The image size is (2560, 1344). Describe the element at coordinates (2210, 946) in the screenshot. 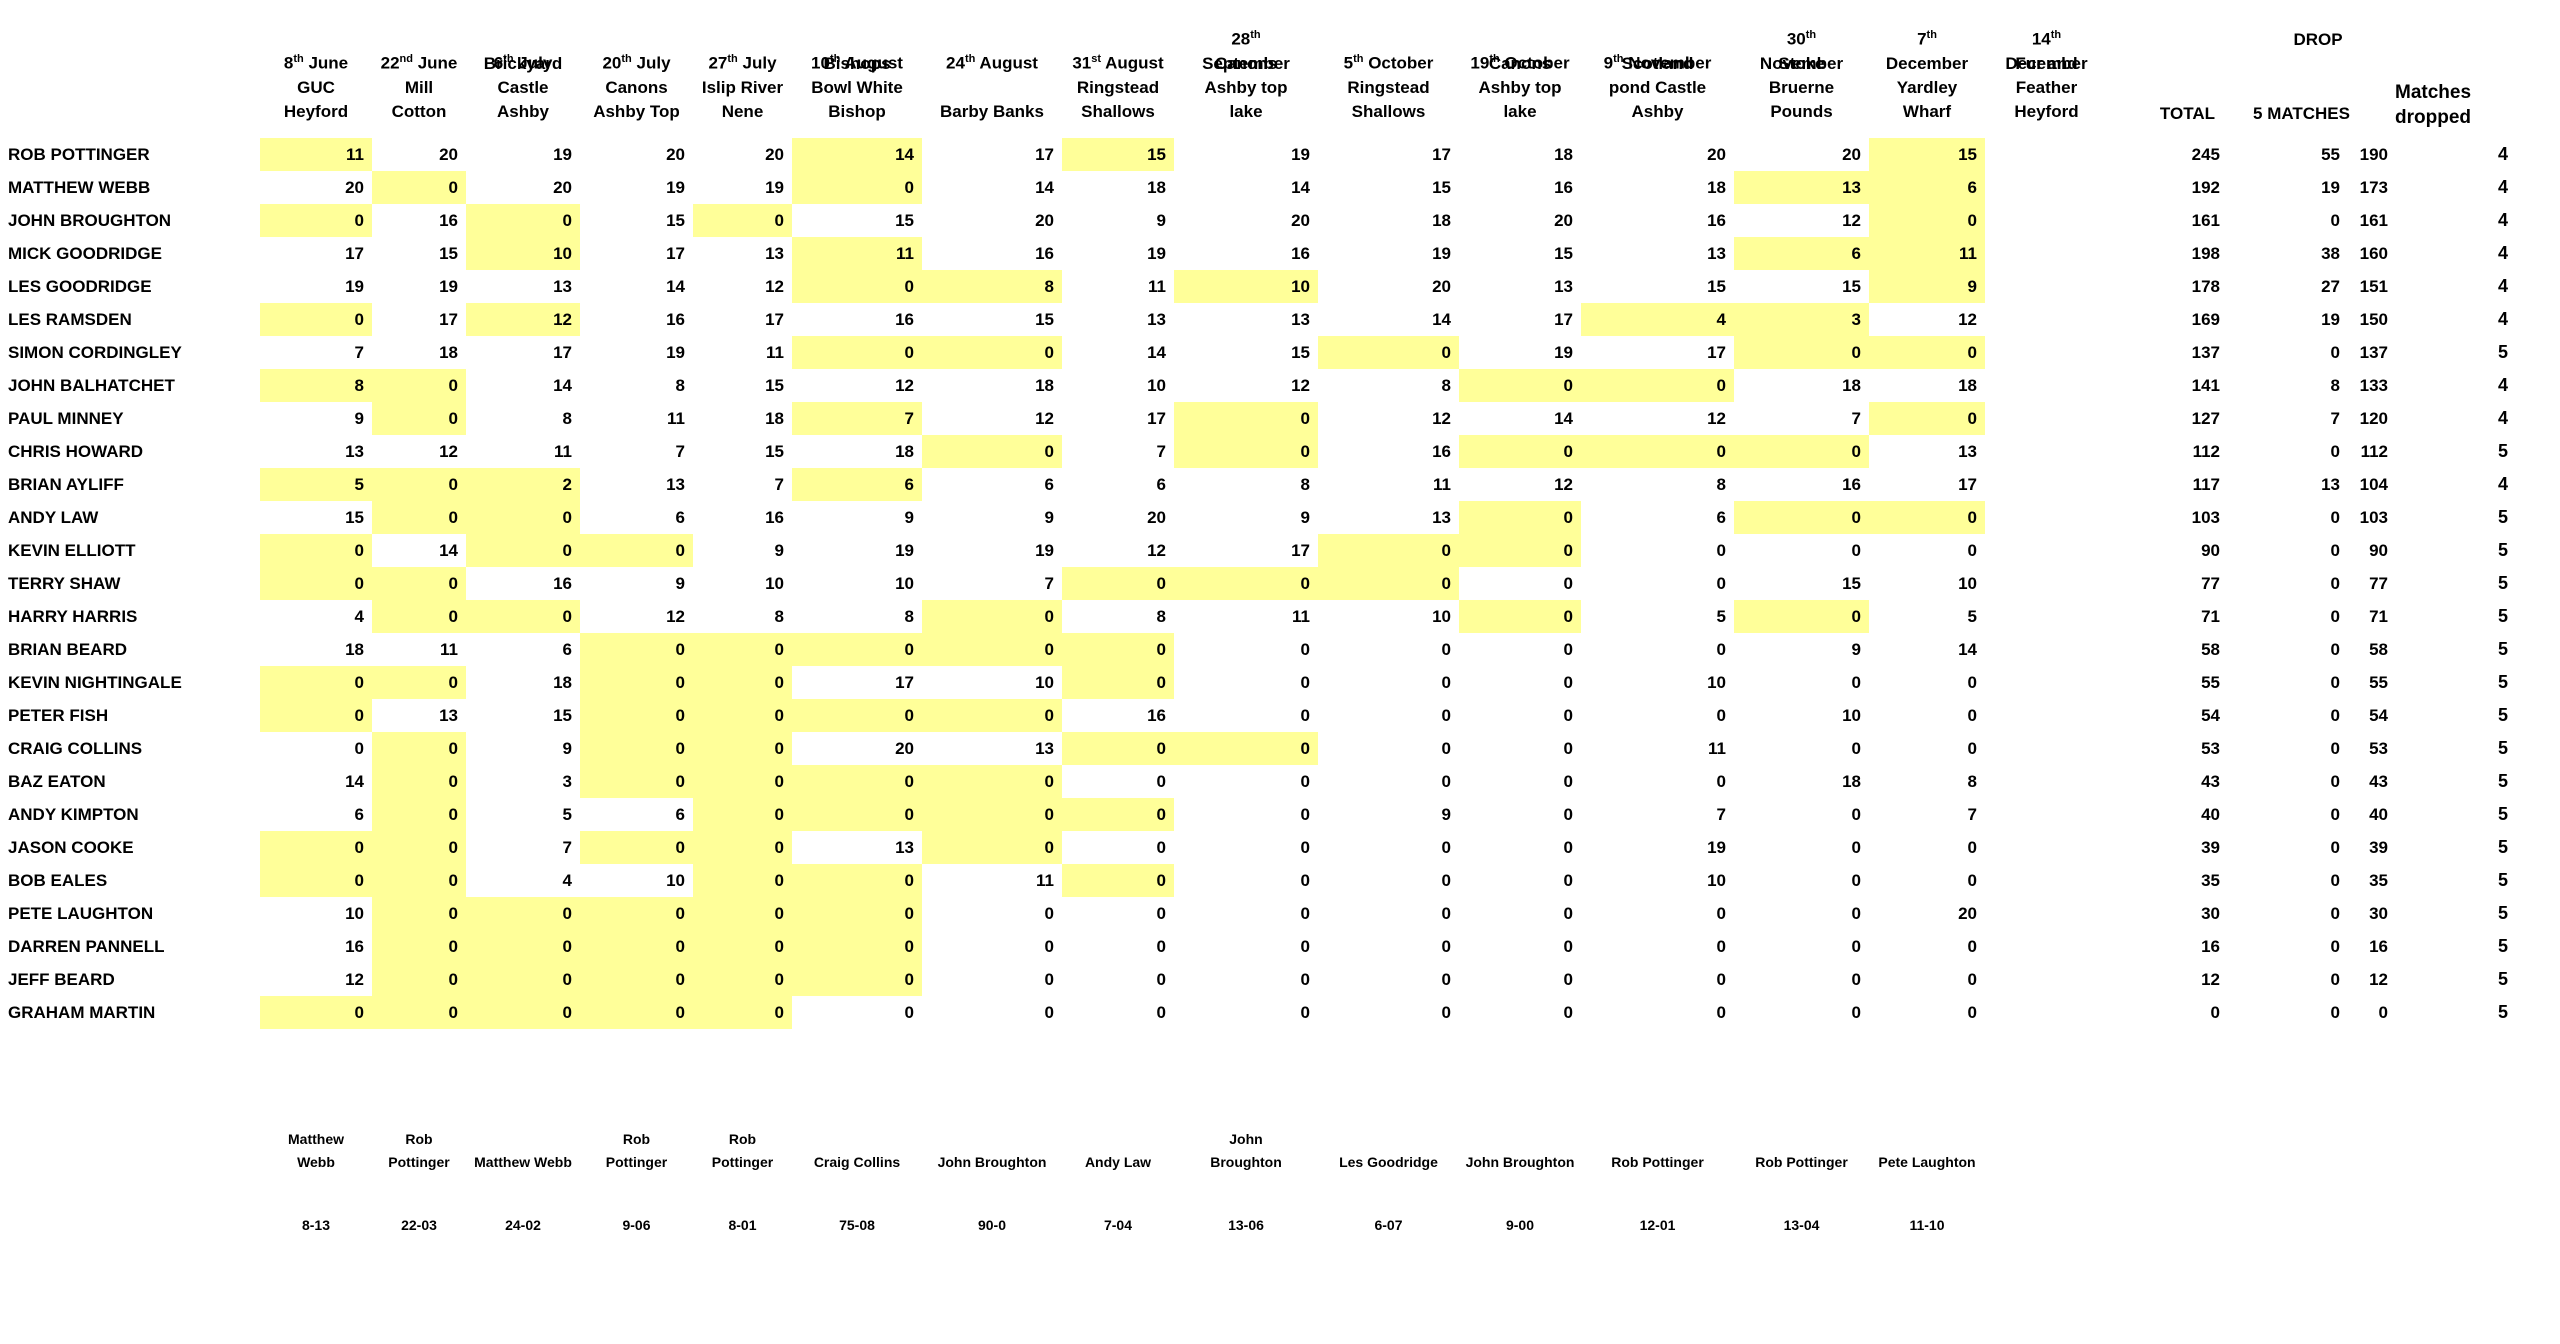

I see `total-cell: 16` at that location.